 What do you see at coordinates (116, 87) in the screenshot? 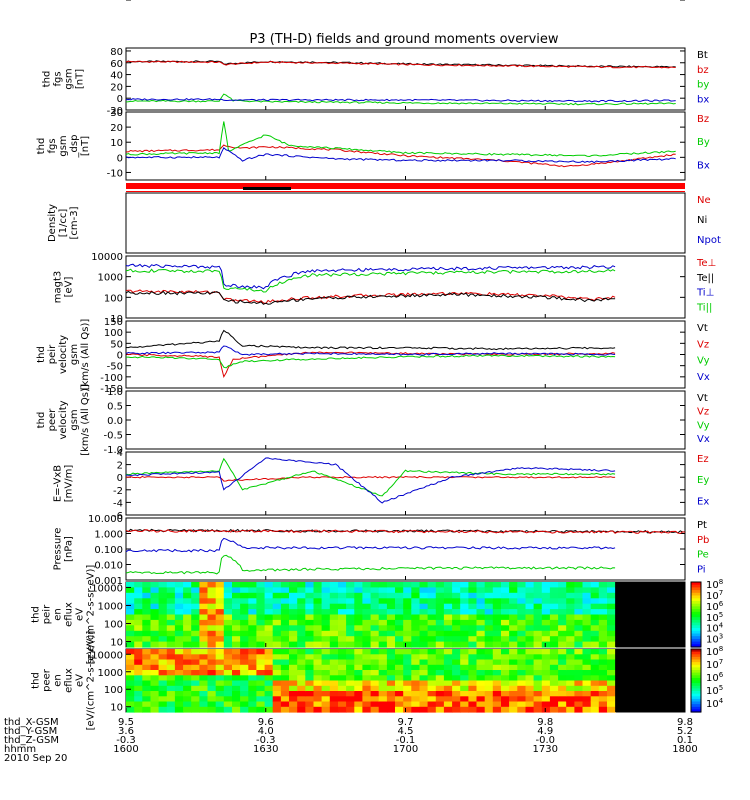
I see `y-tick-label: 20` at bounding box center [116, 87].